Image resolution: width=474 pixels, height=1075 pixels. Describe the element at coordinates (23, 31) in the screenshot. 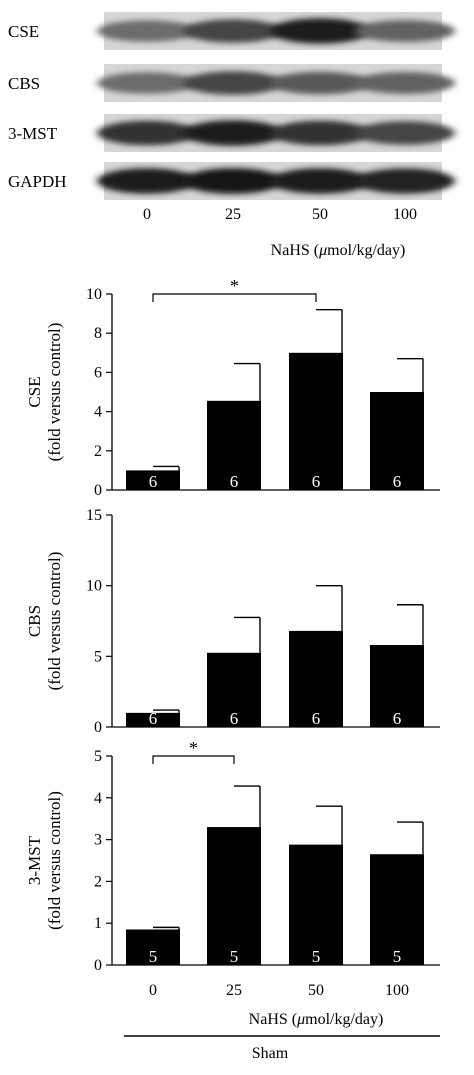

I see `blot-row-label: CSE` at that location.